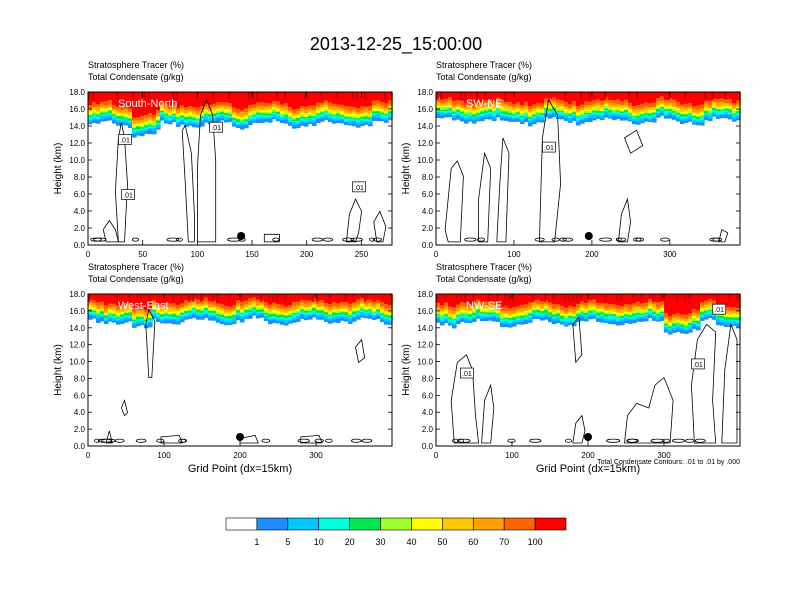  I want to click on y-tick-label: 18.0, so click(425, 92).